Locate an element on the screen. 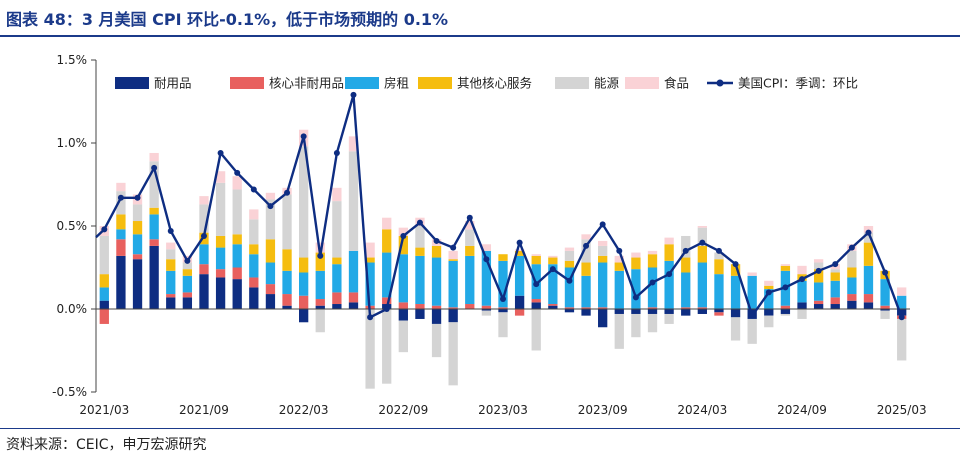 The width and height of the screenshot is (960, 460). source-note: 资料来源：CEIC，申万宏源研究 is located at coordinates (106, 445).